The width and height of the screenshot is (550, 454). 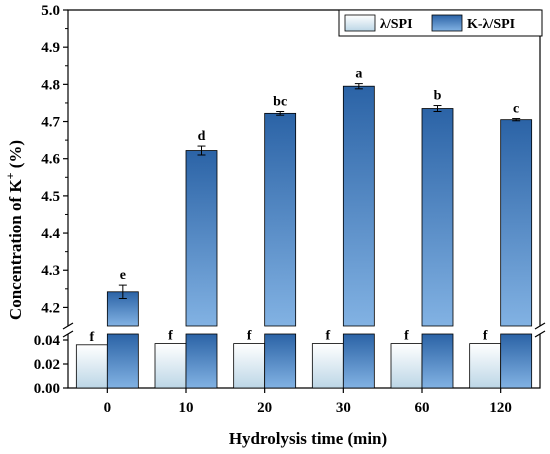 What do you see at coordinates (108, 408) in the screenshot?
I see `x-tick-label: 0` at bounding box center [108, 408].